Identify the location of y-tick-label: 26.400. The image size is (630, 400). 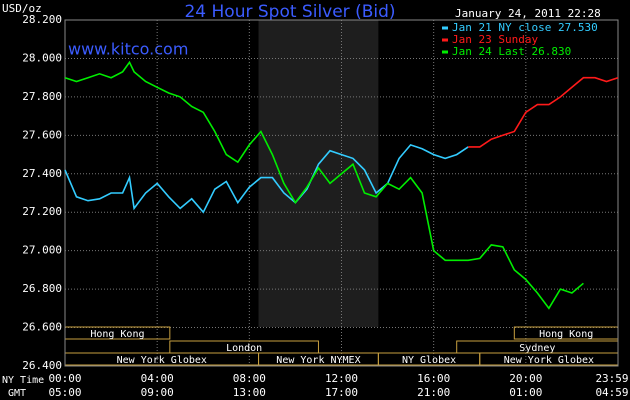
(42, 365).